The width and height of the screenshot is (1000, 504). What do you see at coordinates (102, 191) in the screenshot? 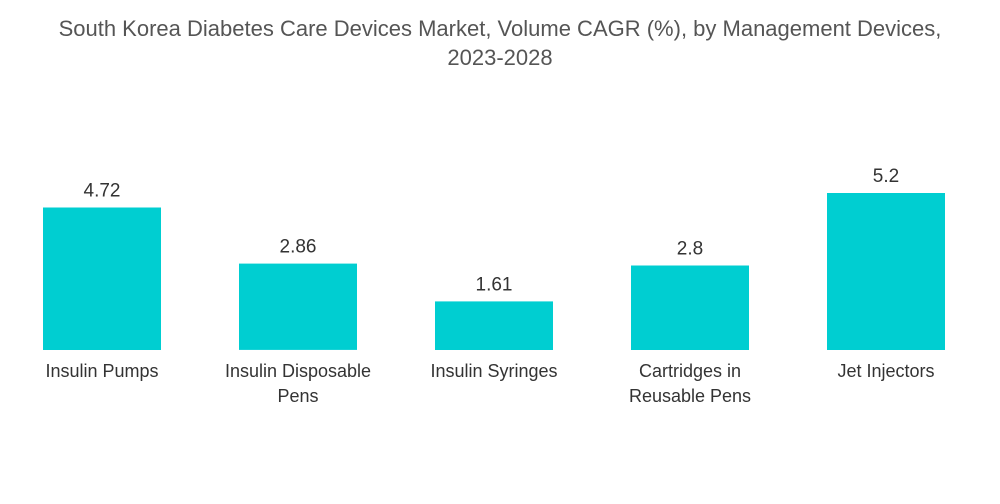
I see `value-label-0: 4.72` at bounding box center [102, 191].